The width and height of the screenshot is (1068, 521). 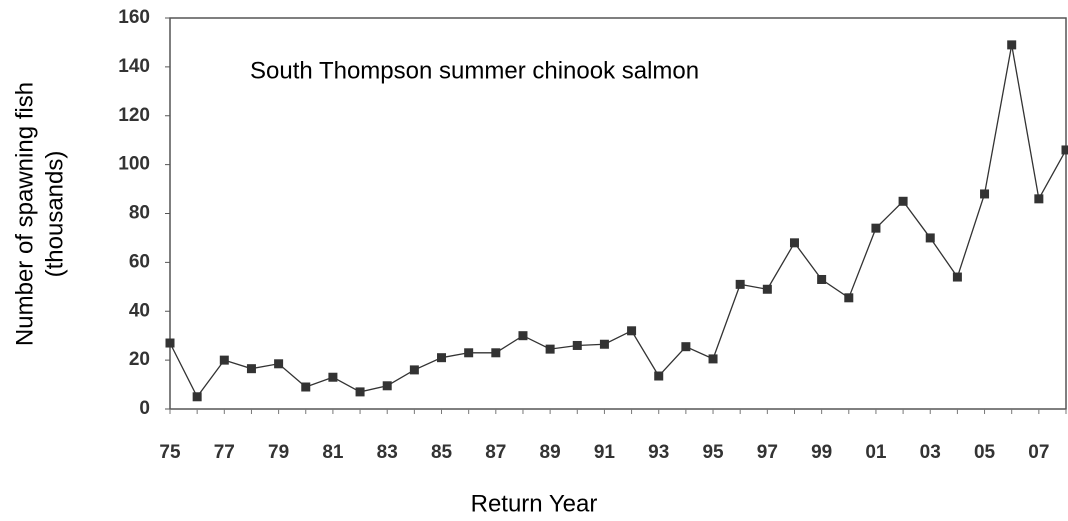 What do you see at coordinates (1038, 452) in the screenshot?
I see `x-tick-label: 07` at bounding box center [1038, 452].